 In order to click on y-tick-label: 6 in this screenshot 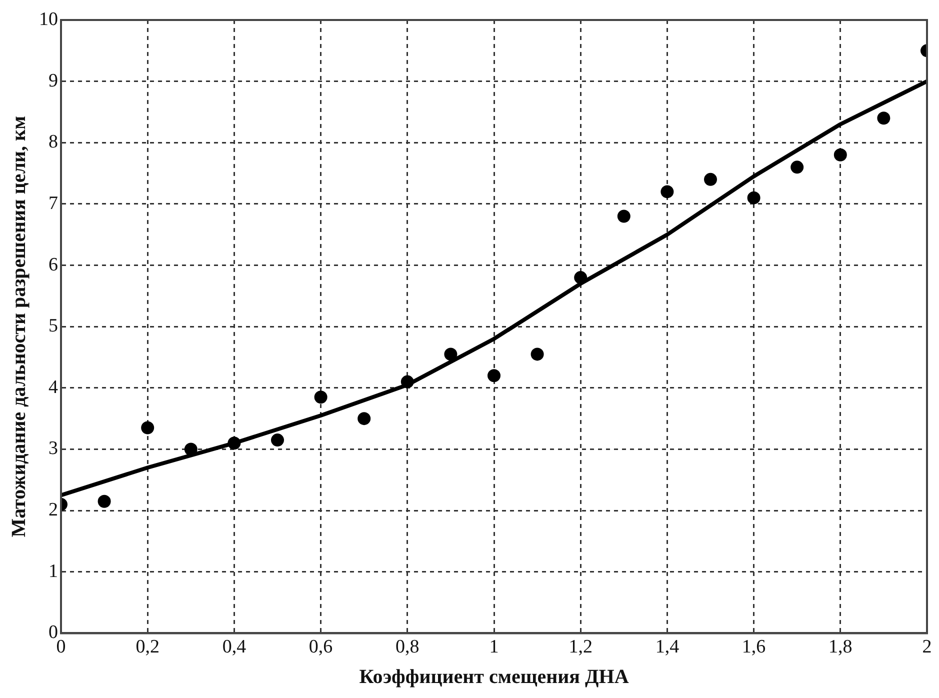, I will do `click(53, 265)`.